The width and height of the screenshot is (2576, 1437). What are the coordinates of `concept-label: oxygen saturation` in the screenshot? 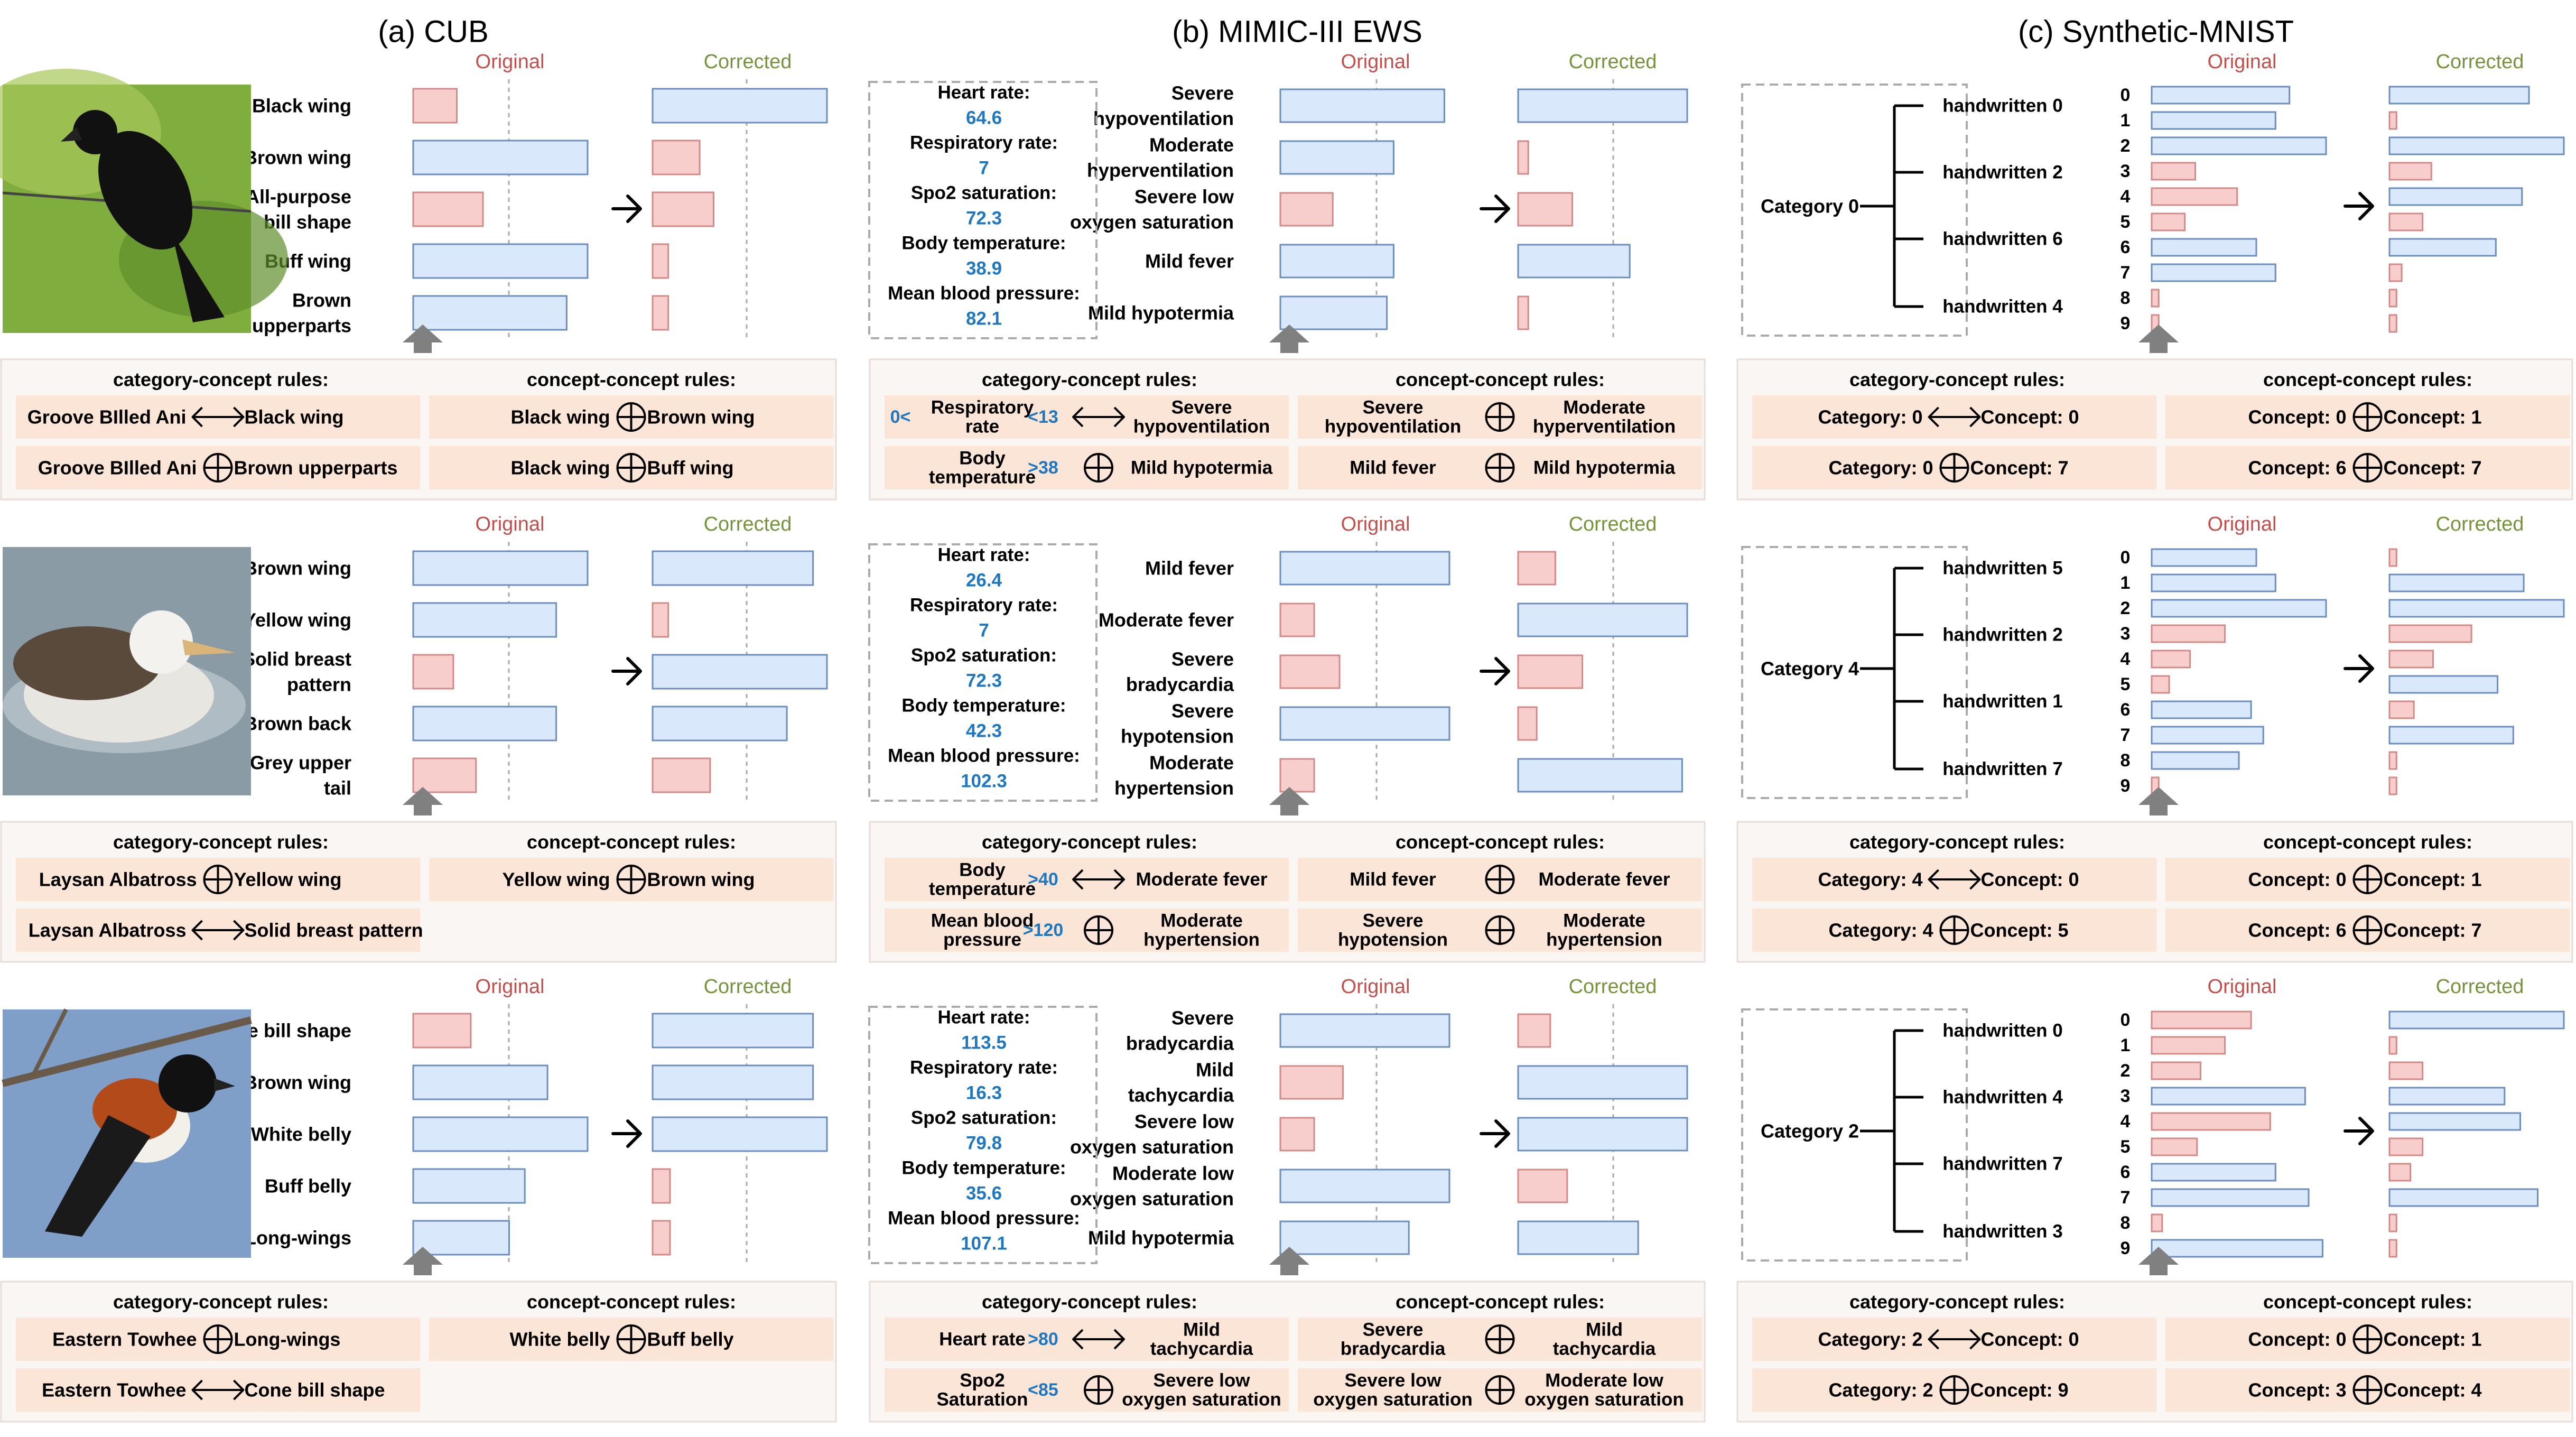 It's located at (1152, 222).